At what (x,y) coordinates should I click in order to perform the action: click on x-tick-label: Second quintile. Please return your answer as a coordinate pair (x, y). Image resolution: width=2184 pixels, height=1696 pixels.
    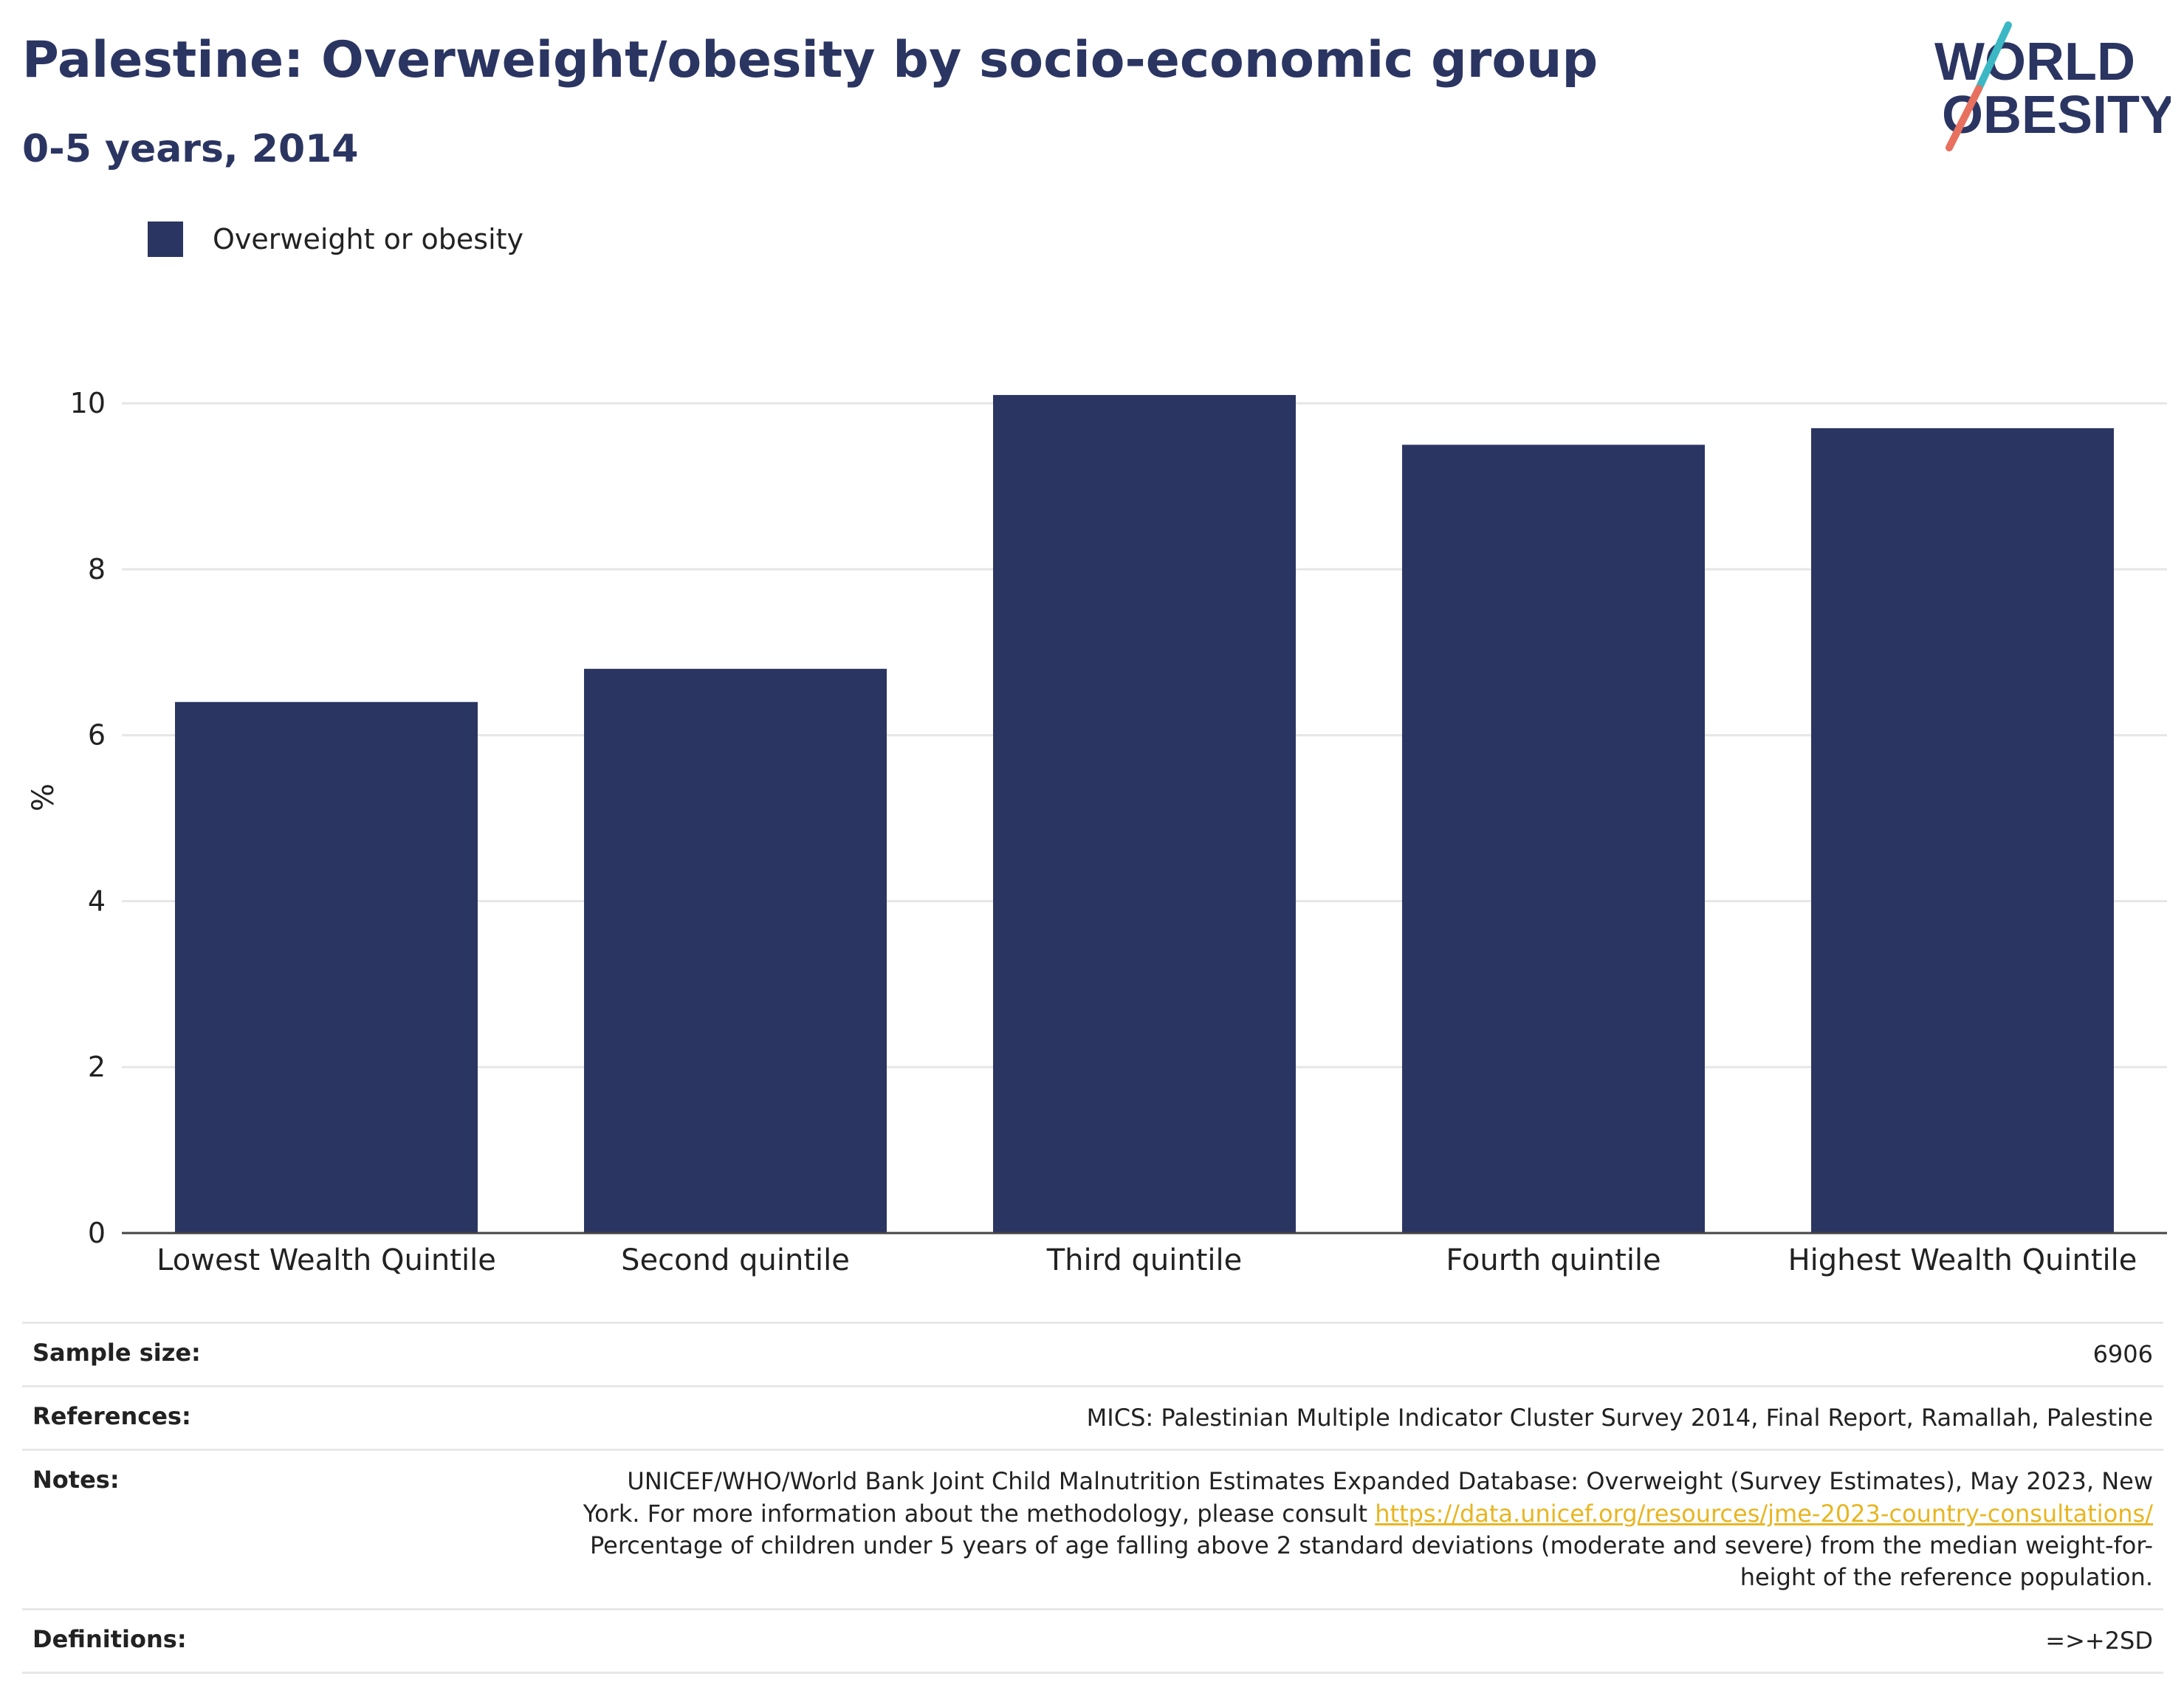
    Looking at the image, I should click on (736, 1260).